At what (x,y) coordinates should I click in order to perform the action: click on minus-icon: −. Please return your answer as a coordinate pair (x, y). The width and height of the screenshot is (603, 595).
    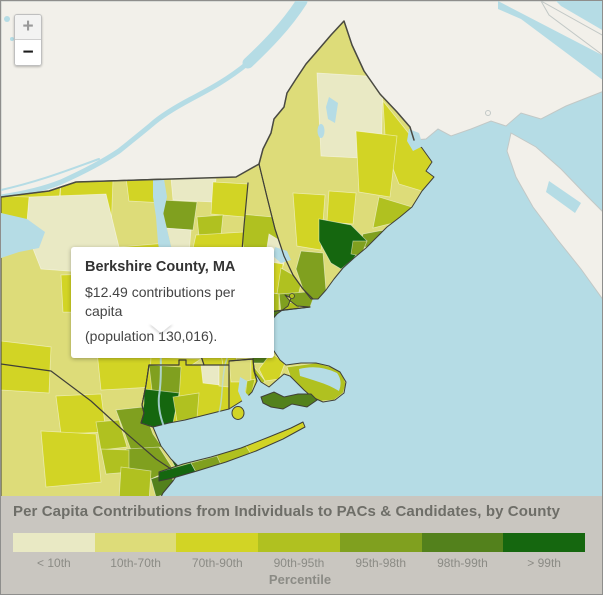
    Looking at the image, I should click on (28, 52).